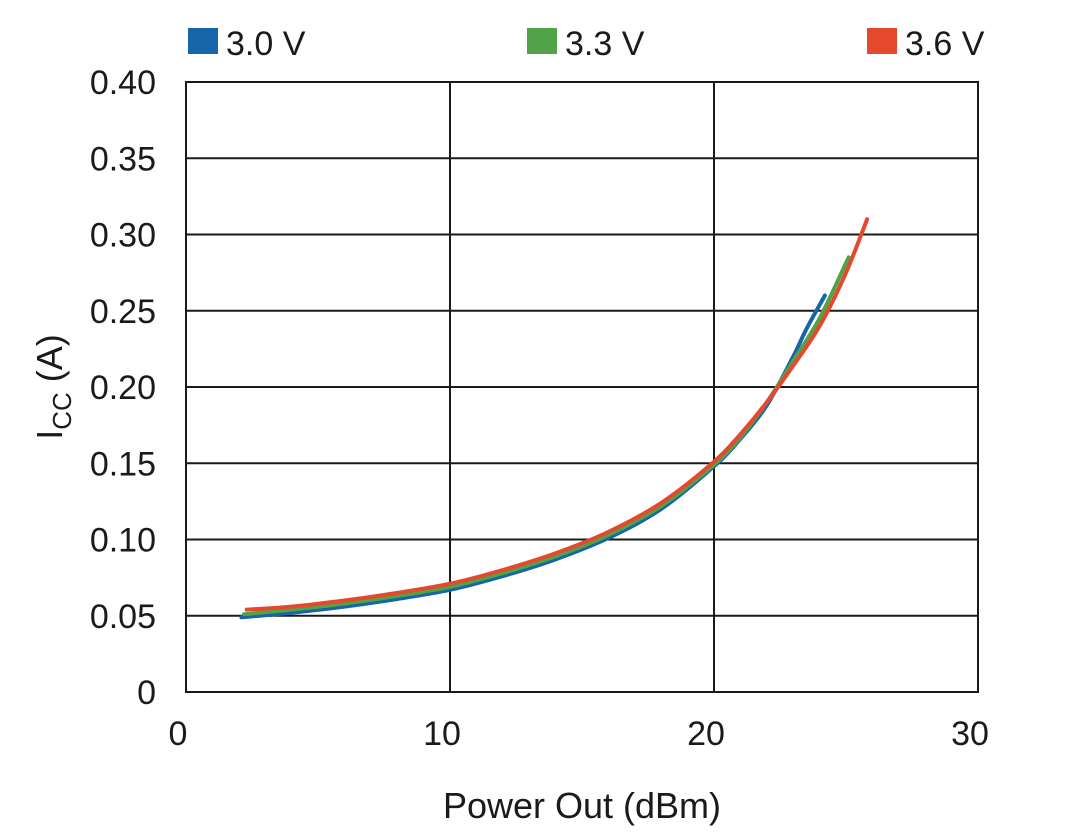 The height and width of the screenshot is (839, 1071). What do you see at coordinates (178, 734) in the screenshot?
I see `x-tick-label: 0` at bounding box center [178, 734].